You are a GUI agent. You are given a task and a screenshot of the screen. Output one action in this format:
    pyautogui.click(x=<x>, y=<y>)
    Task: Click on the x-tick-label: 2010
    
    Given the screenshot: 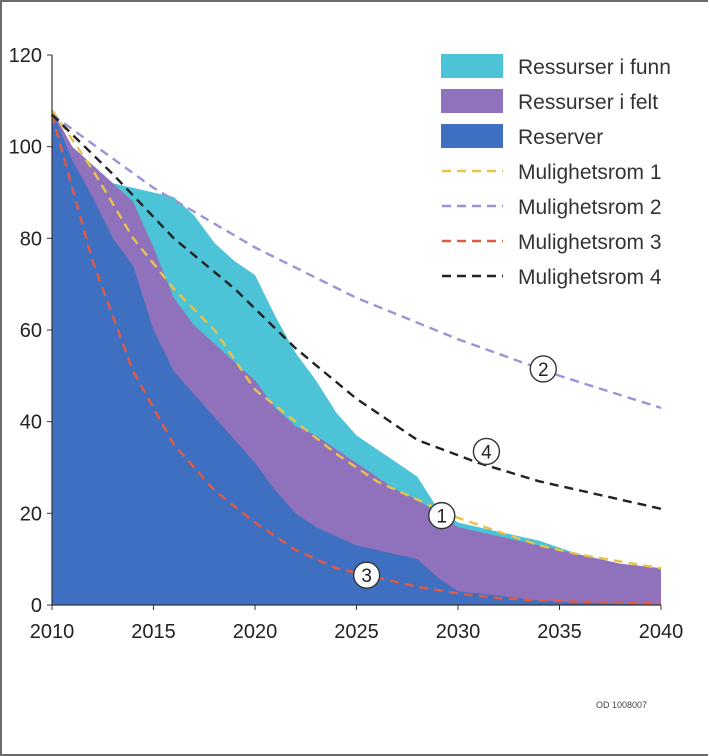 What is the action you would take?
    pyautogui.click(x=52, y=632)
    